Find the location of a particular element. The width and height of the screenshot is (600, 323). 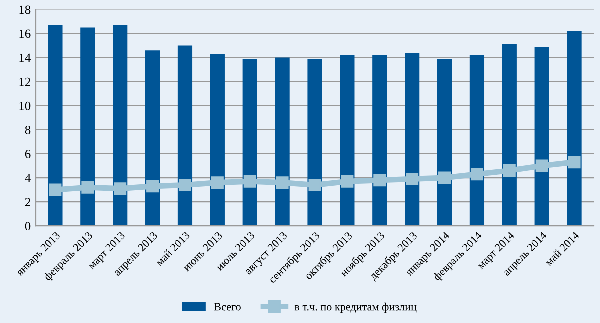

legend-label: в т.ч. по кредитам физлиц is located at coordinates (355, 307).